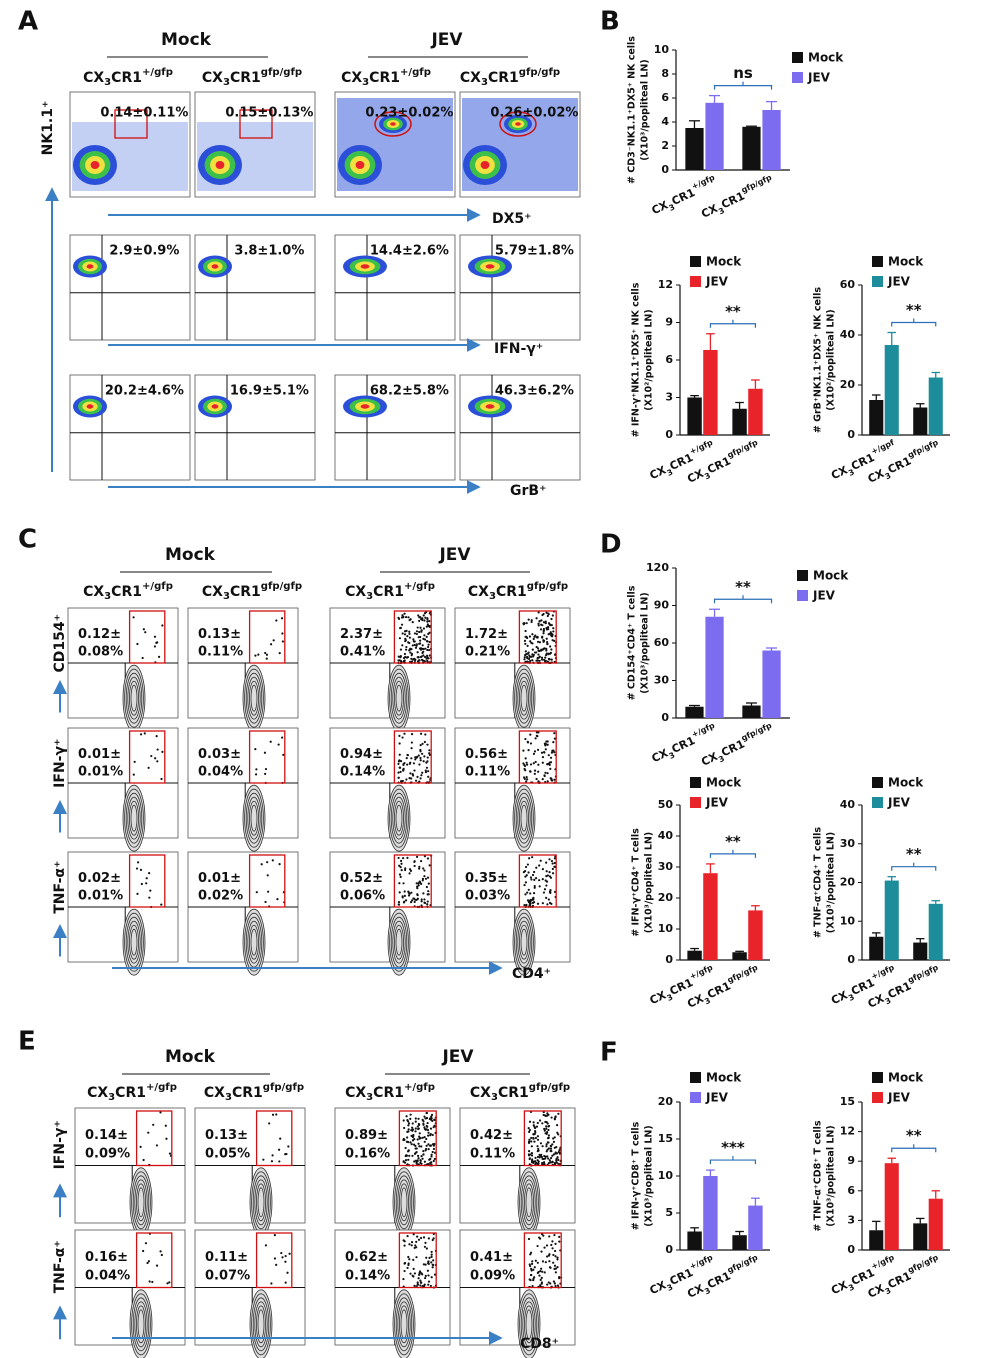  I want to click on percent-label: 0.11%, so click(220, 652).